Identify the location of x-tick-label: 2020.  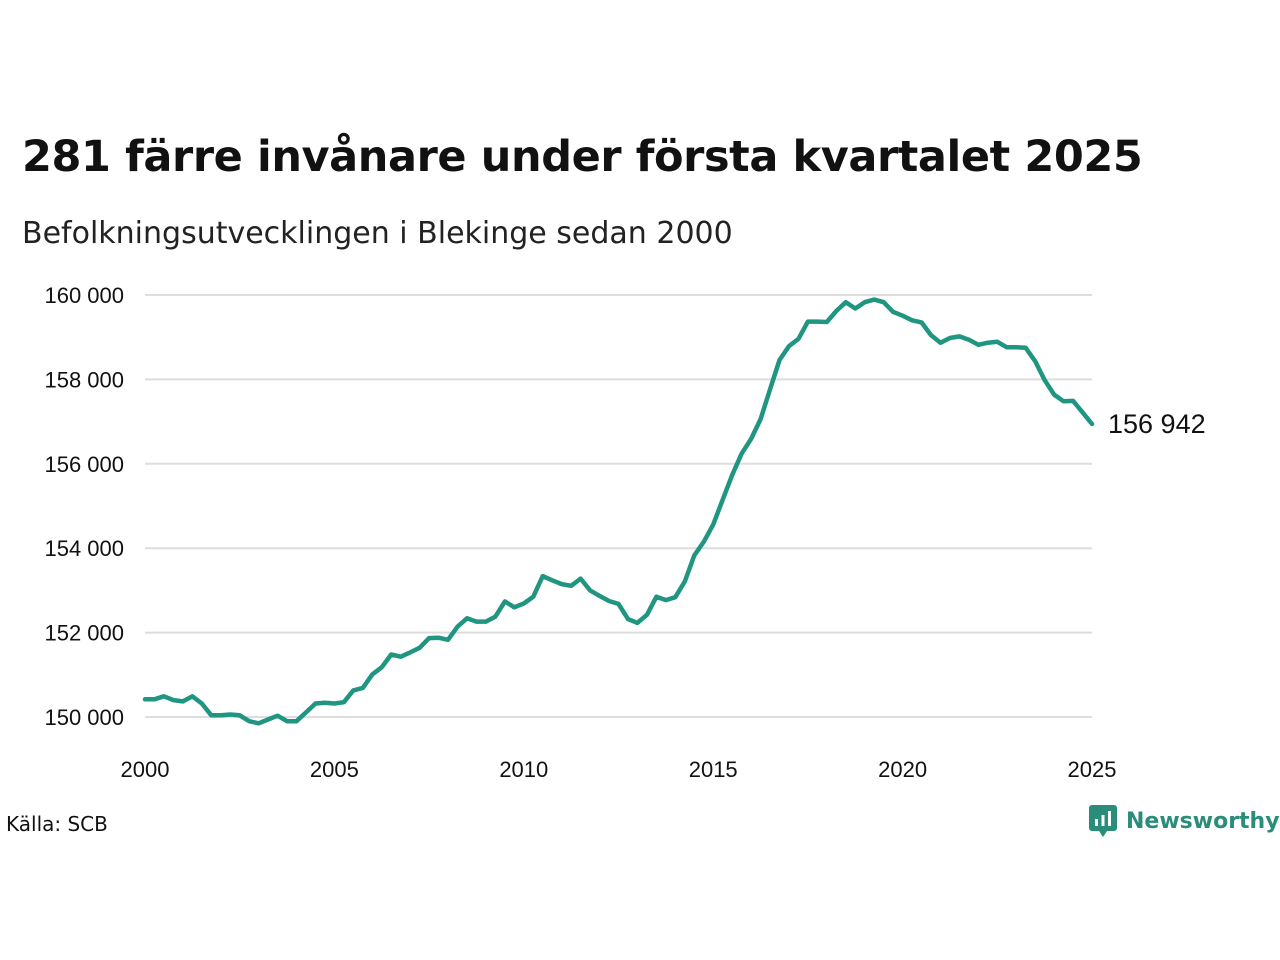
(902, 769).